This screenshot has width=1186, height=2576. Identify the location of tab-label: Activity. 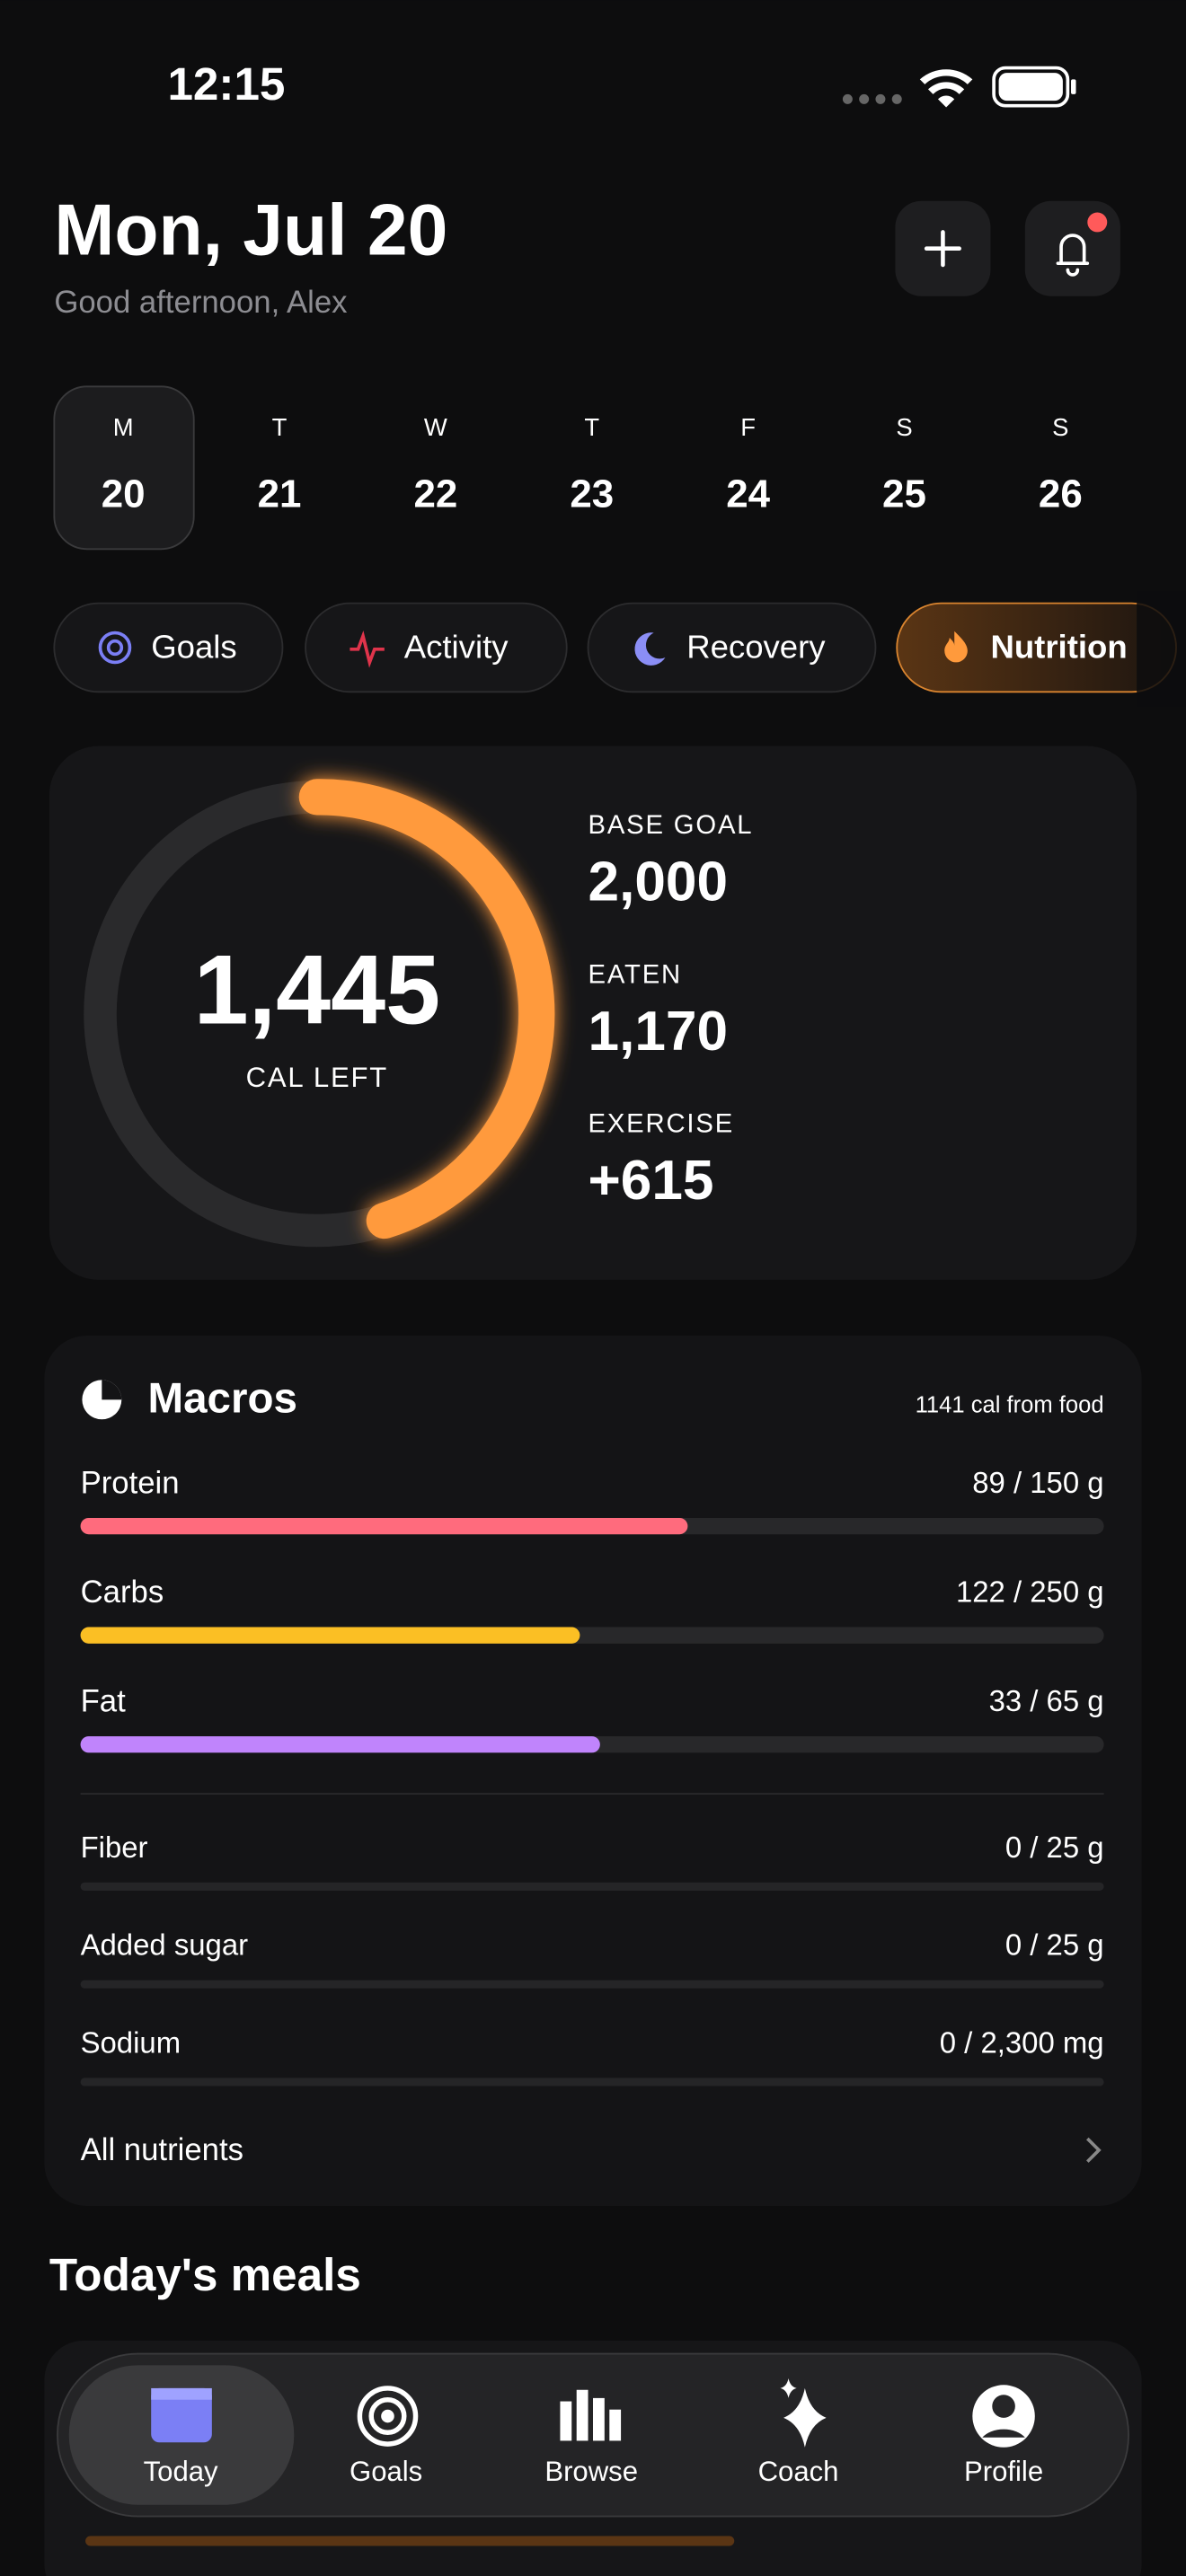
(456, 646).